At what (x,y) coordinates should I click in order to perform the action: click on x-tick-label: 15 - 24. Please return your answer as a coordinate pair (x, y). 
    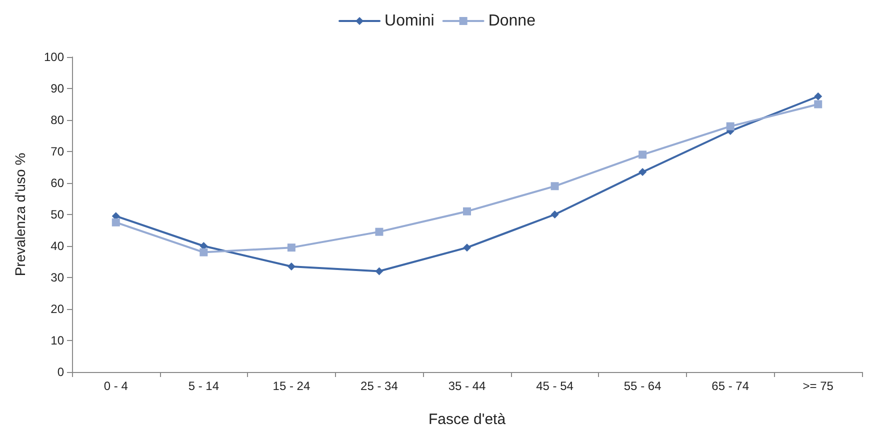
    Looking at the image, I should click on (291, 386).